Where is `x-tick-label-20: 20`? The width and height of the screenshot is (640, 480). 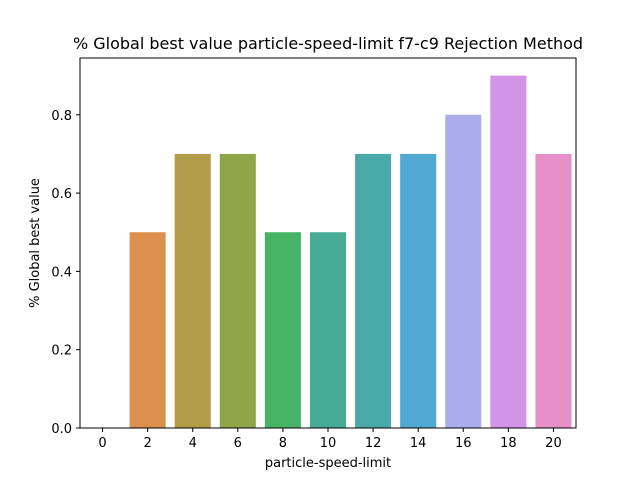
x-tick-label-20: 20 is located at coordinates (553, 443).